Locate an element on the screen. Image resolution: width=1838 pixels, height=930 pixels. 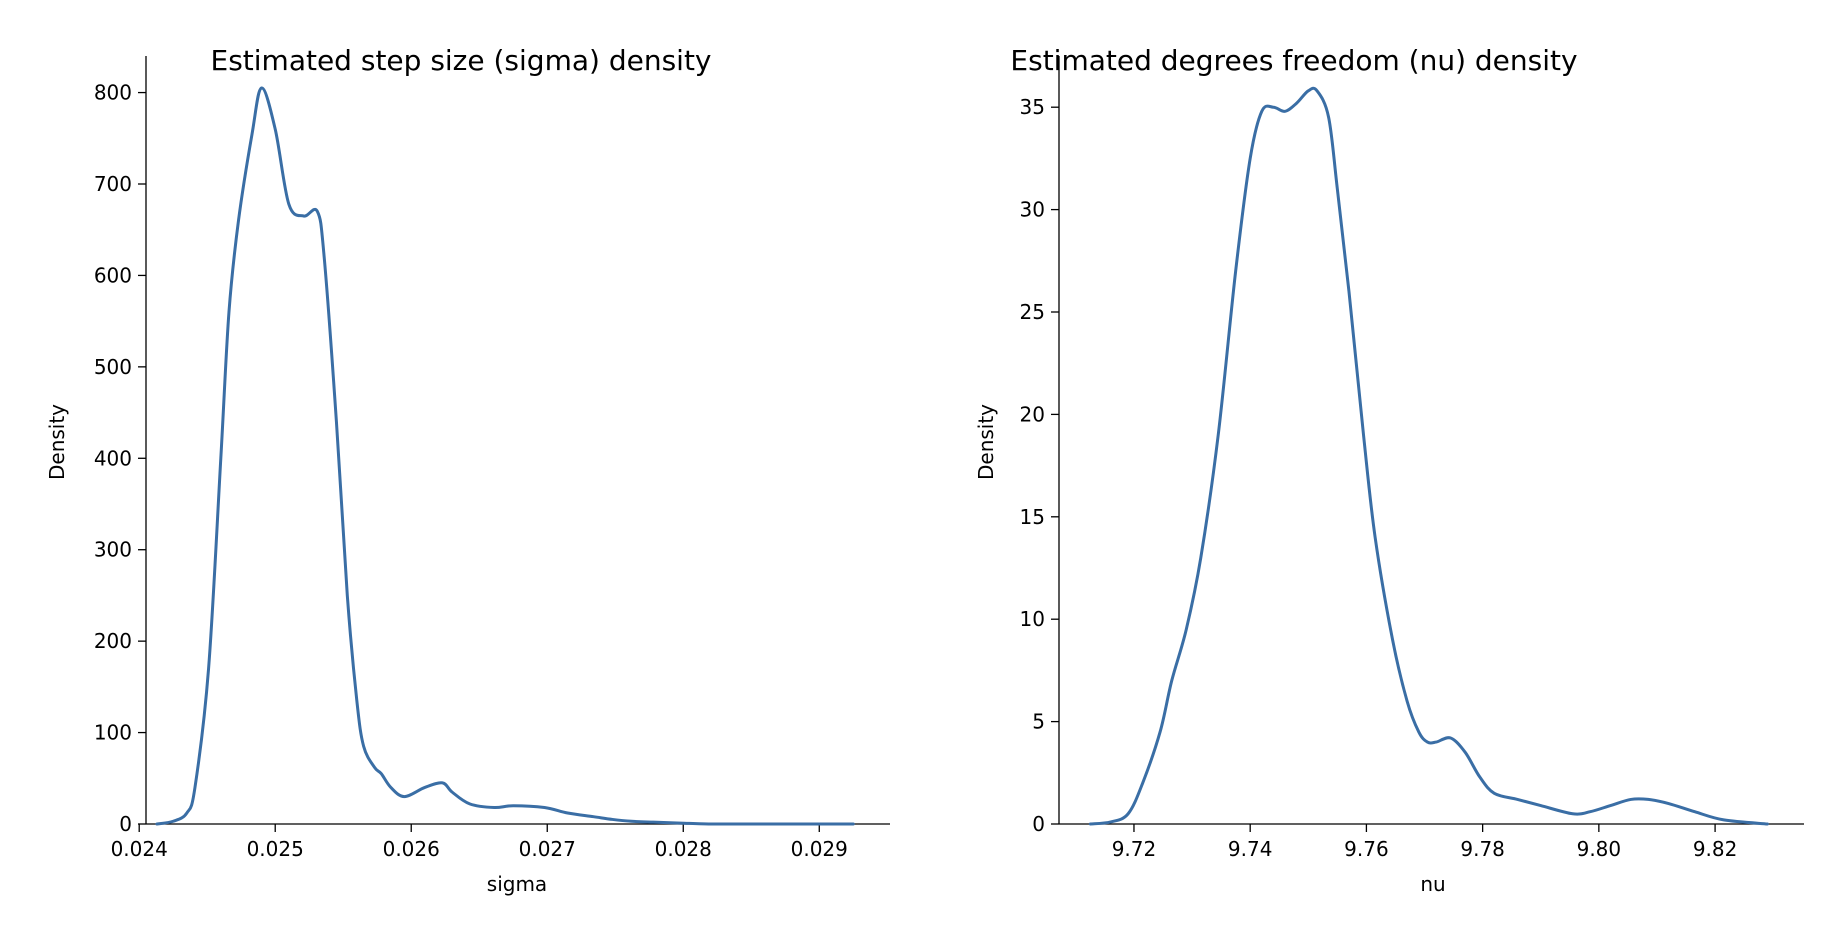
x-tick-label: 9.72 is located at coordinates (1134, 849).